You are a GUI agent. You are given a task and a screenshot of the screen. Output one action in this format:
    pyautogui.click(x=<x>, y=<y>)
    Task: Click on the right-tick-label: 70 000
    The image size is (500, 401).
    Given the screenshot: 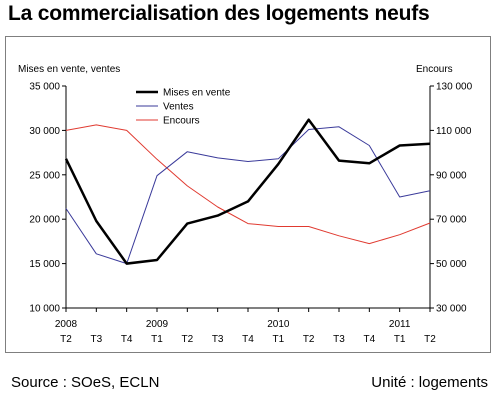 What is the action you would take?
    pyautogui.click(x=451, y=220)
    